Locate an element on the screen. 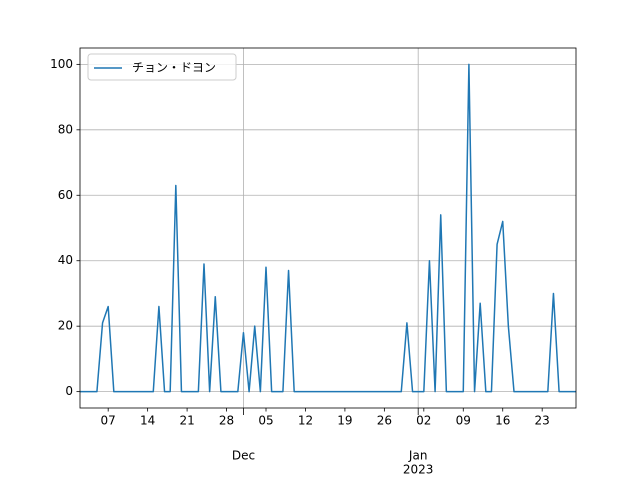 The height and width of the screenshot is (480, 640). y-tick-label: 0 is located at coordinates (69, 391).